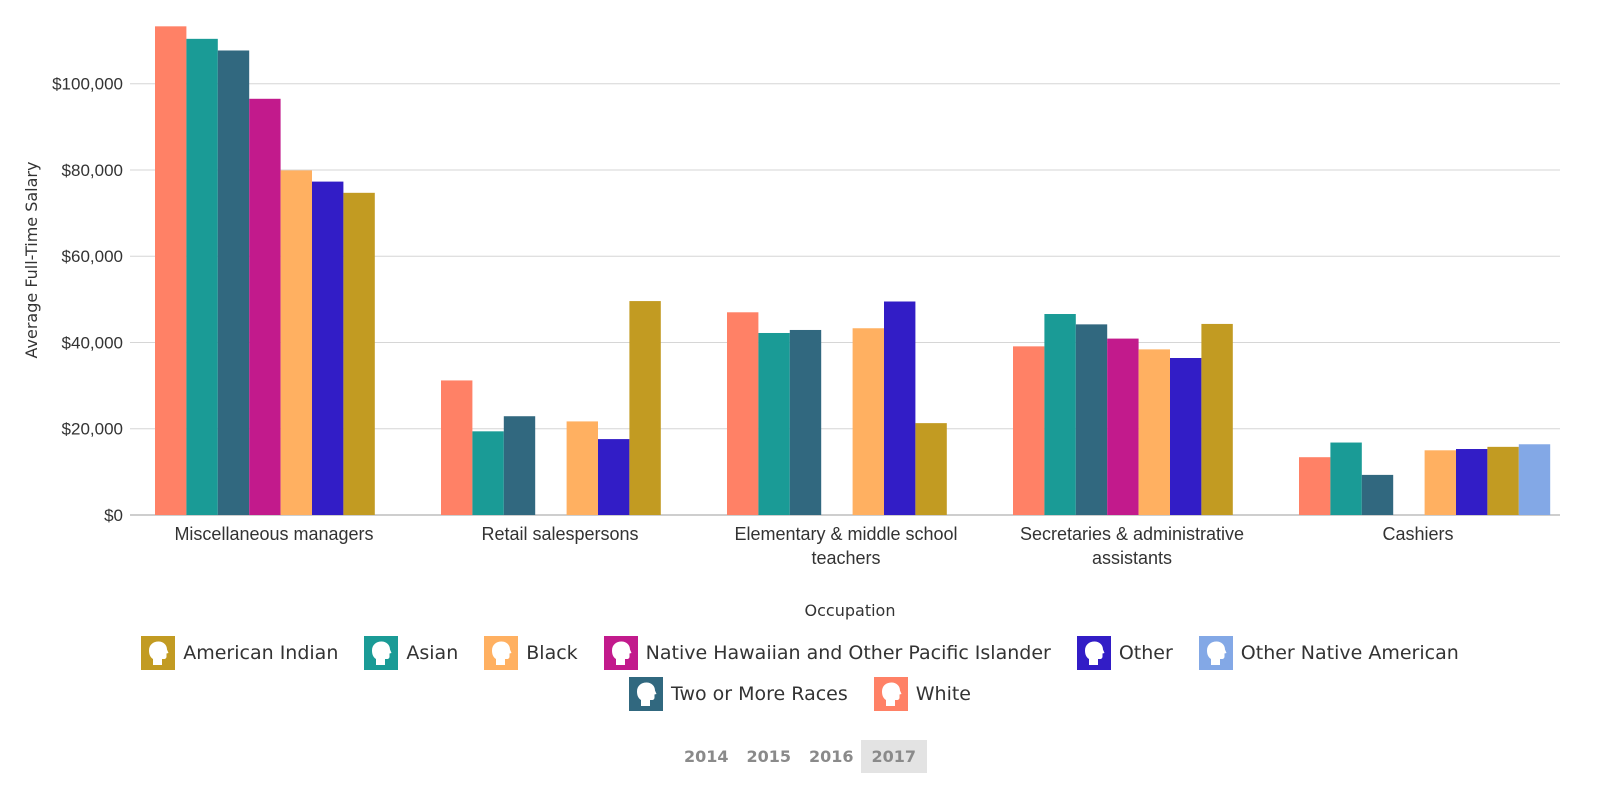 This screenshot has height=802, width=1600. Describe the element at coordinates (1132, 534) in the screenshot. I see `x-tick-label: Secretaries & administrative` at that location.